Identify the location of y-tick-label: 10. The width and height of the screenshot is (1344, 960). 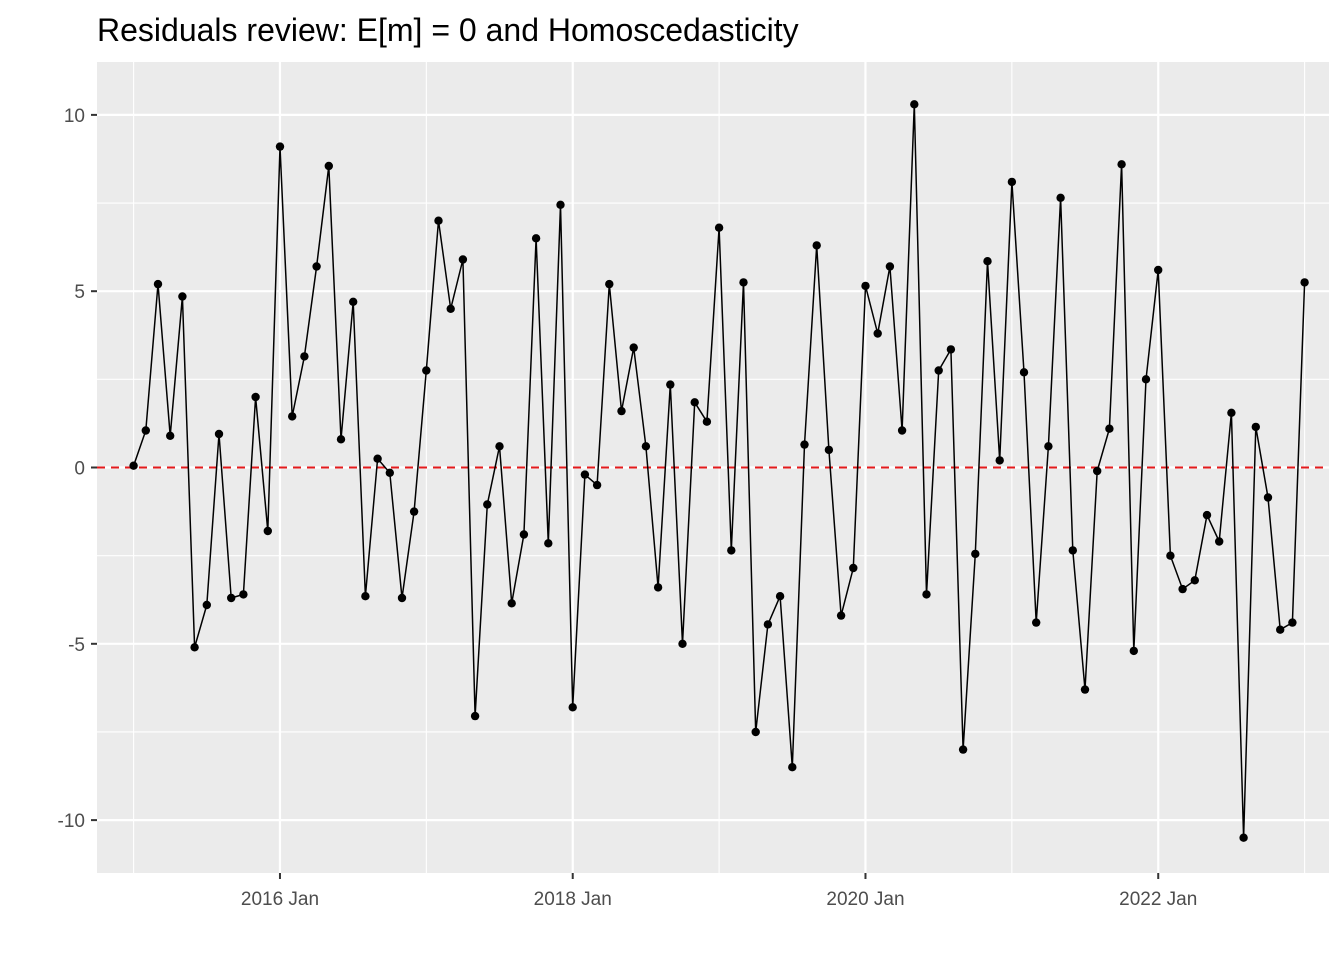
(74, 116).